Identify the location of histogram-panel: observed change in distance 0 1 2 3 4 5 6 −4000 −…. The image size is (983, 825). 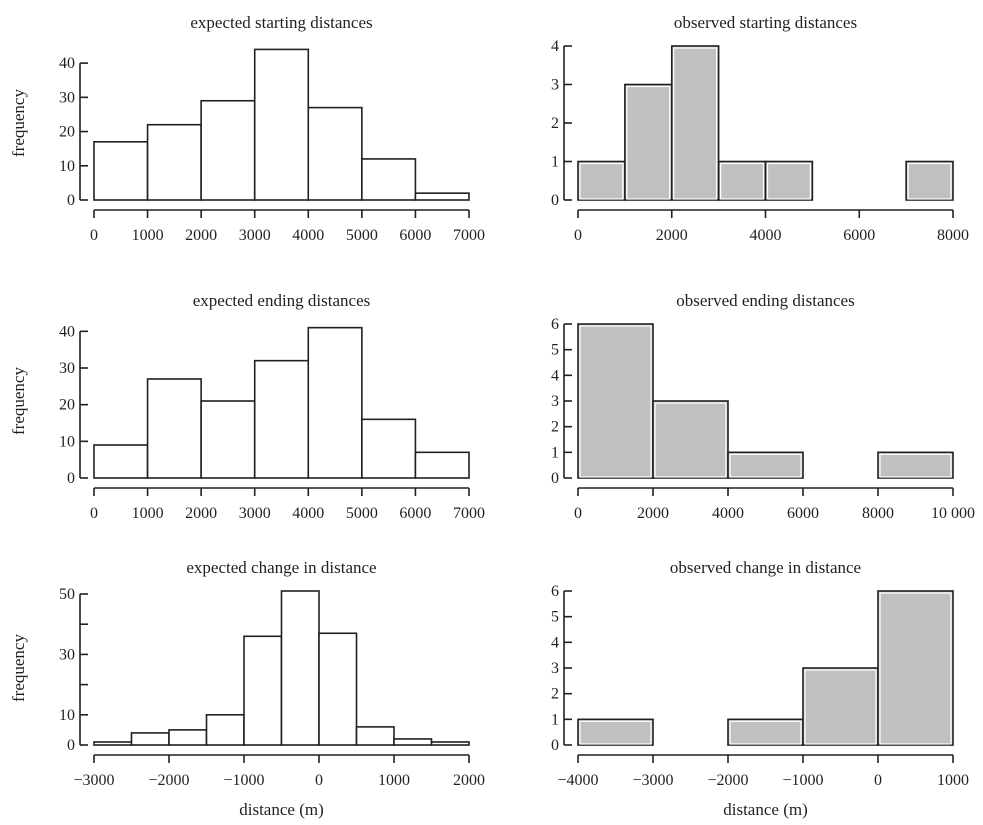
(760, 688).